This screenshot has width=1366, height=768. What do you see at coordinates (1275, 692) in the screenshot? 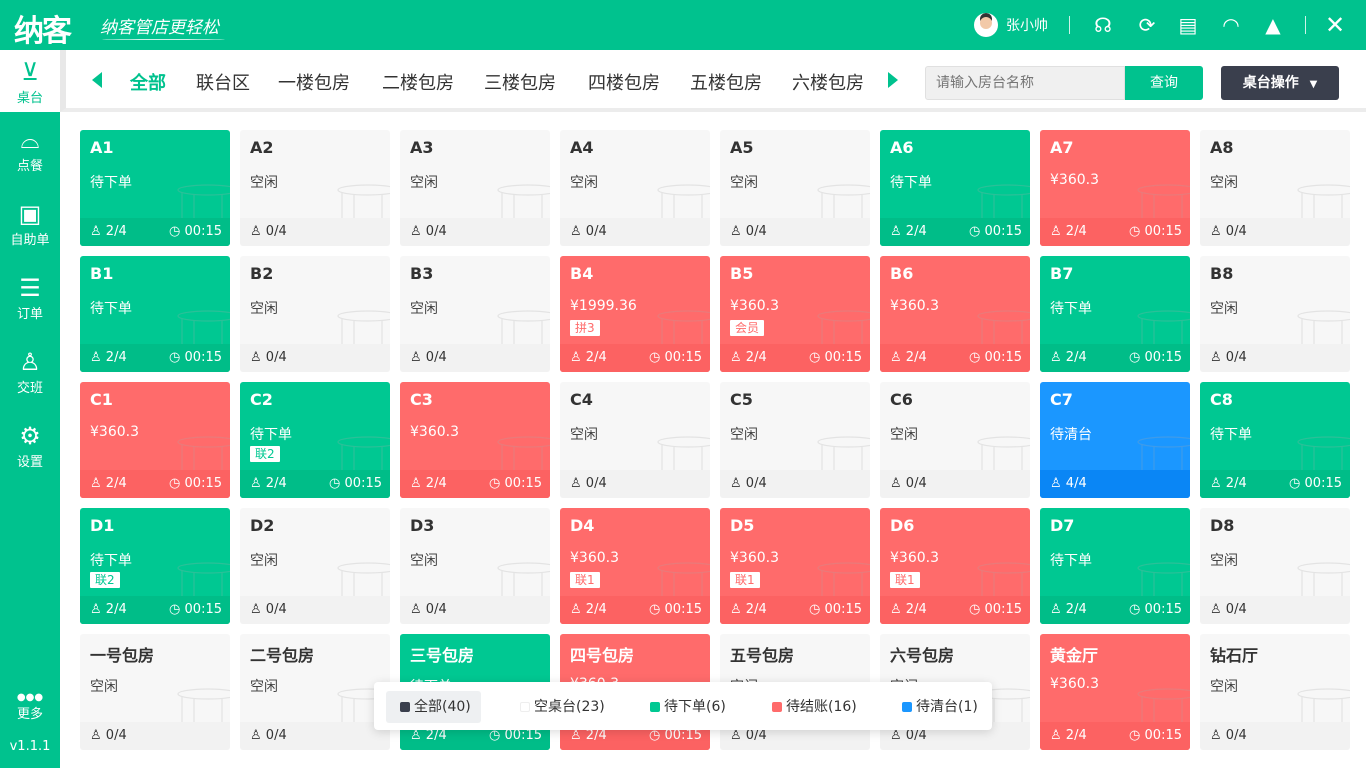
I see `table-card: 钻石厅 空闲 ♙ 0/4` at bounding box center [1275, 692].